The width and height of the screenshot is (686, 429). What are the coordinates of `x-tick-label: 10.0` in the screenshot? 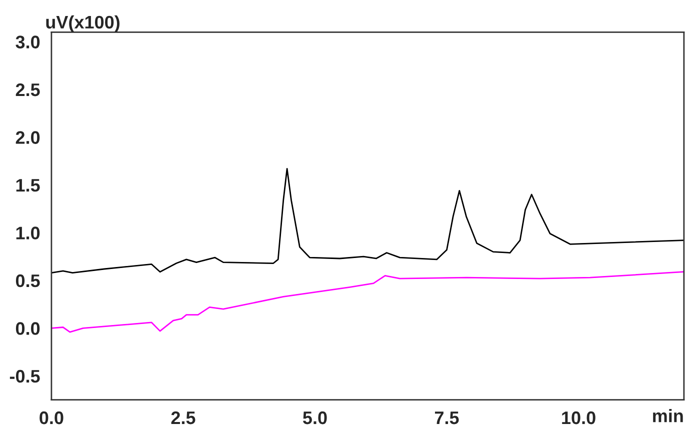 It's located at (579, 417).